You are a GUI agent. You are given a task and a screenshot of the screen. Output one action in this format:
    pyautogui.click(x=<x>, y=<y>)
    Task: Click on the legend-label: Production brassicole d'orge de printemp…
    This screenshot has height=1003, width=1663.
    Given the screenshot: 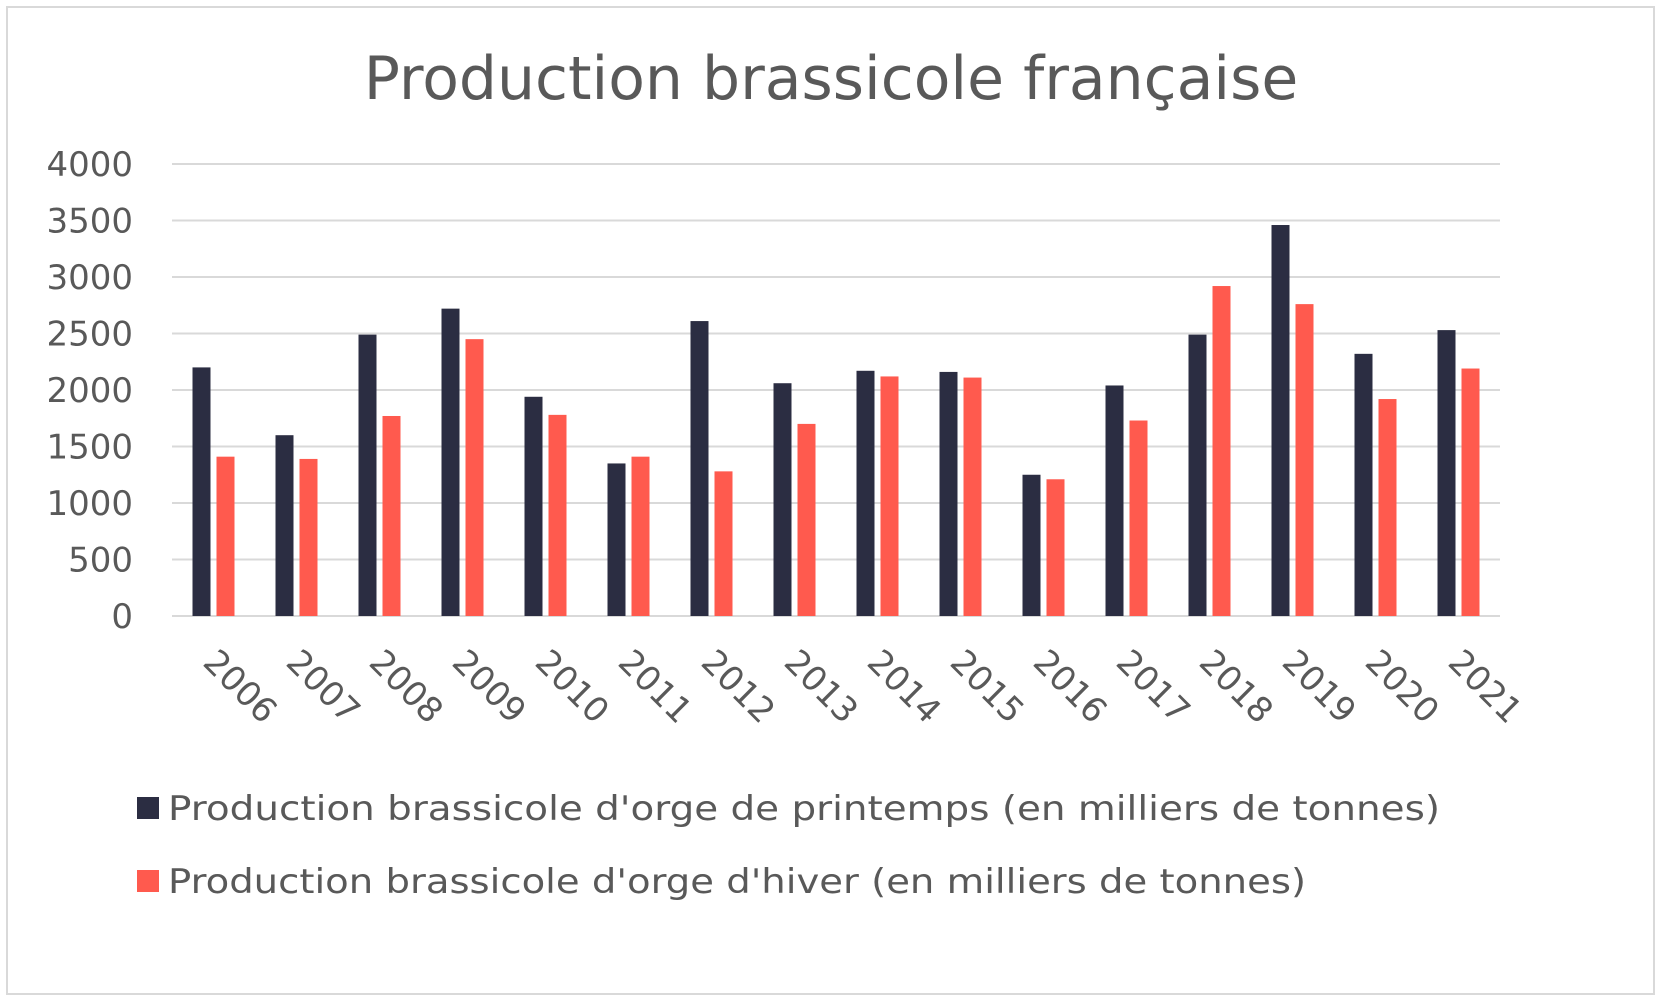 What is the action you would take?
    pyautogui.click(x=804, y=809)
    